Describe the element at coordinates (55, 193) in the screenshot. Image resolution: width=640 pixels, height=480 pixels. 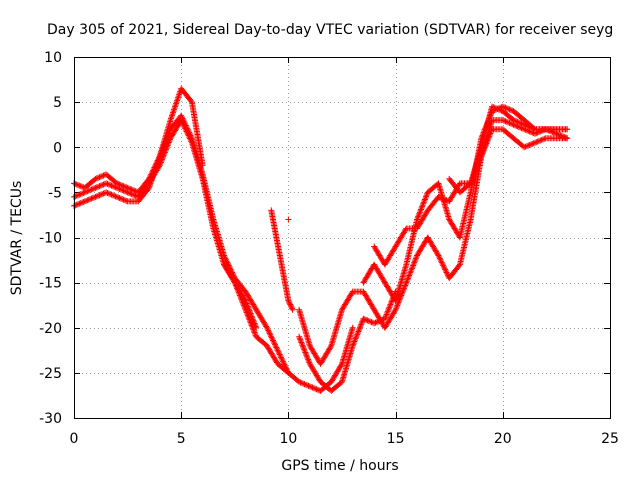
I see `y-tick-label: -5` at that location.